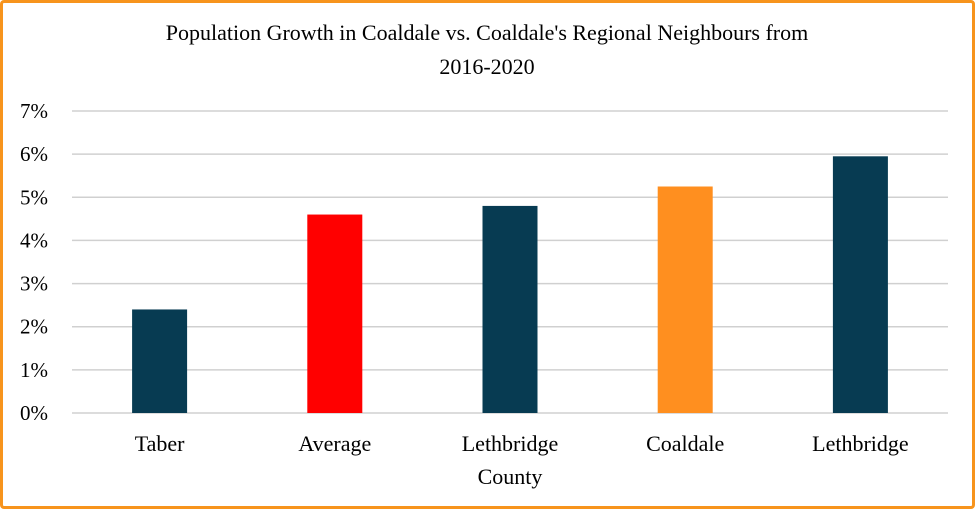 The height and width of the screenshot is (509, 975). What do you see at coordinates (34, 240) in the screenshot?
I see `y-tick-label: 4%` at bounding box center [34, 240].